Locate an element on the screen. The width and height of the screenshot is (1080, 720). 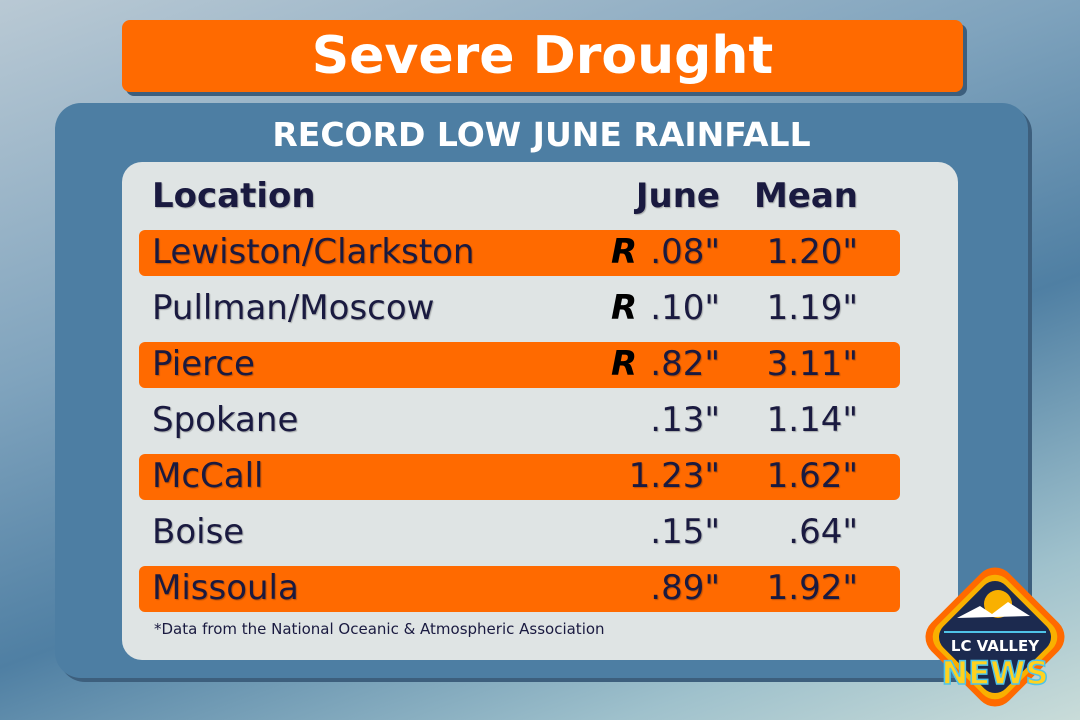
table-header: Location June Mean is located at coordinates (519, 197).